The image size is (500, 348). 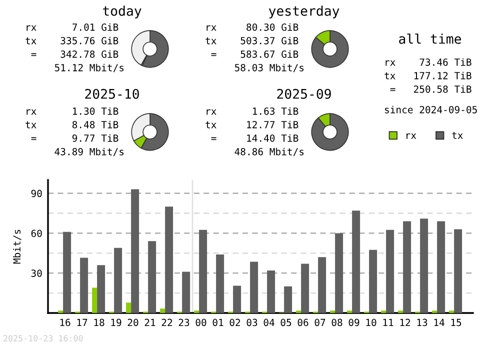 I want to click on x-tick-label: 10, so click(x=371, y=322).